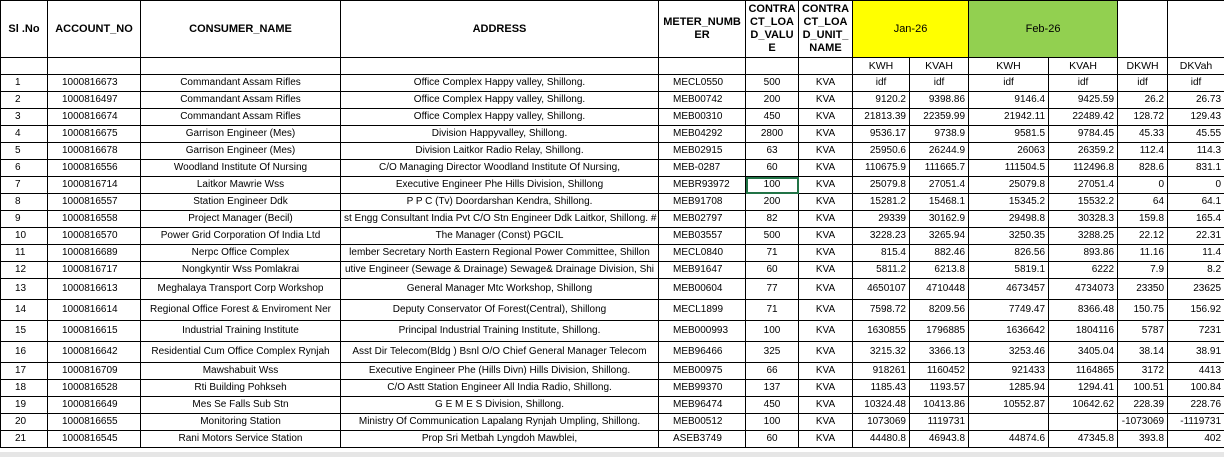  What do you see at coordinates (94, 185) in the screenshot?
I see `account-number: 1000816714` at bounding box center [94, 185].